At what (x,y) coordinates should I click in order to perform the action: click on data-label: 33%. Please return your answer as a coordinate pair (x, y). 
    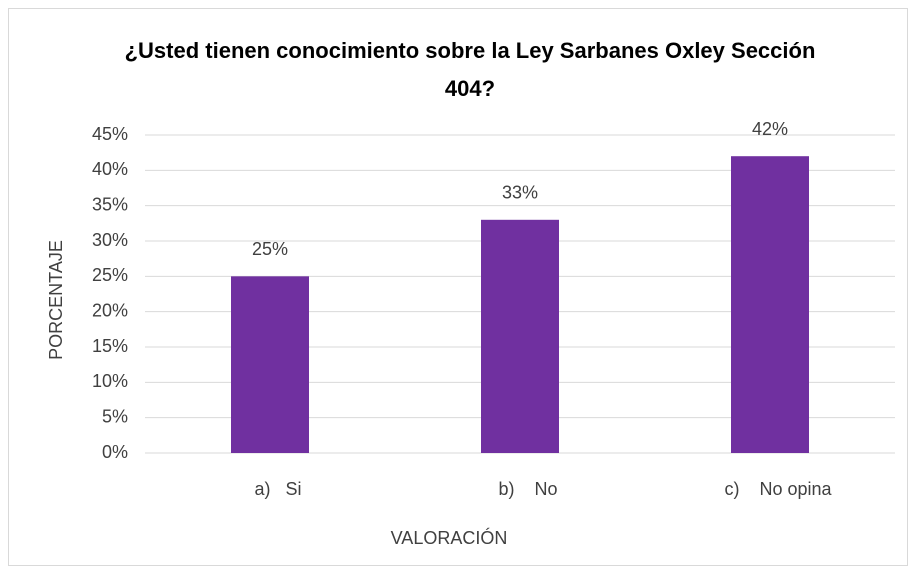
    Looking at the image, I should click on (520, 193).